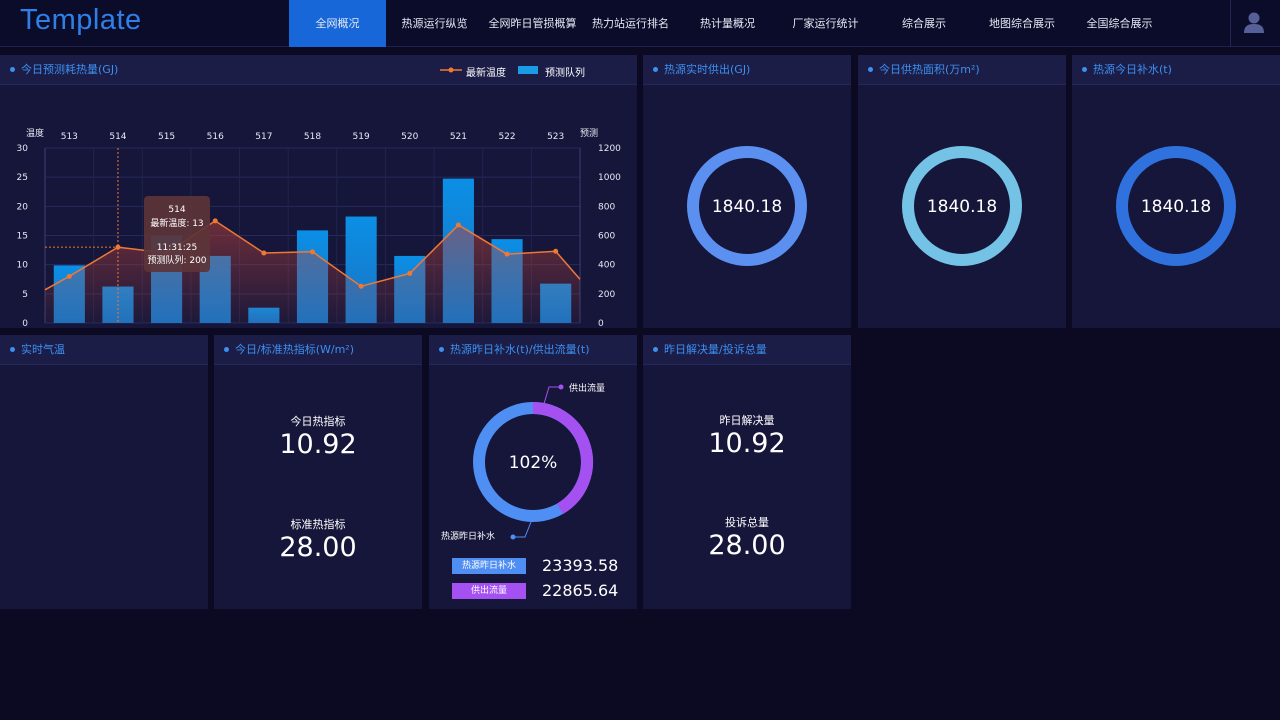  What do you see at coordinates (555, 137) in the screenshot?
I see `top-category-label: 523` at bounding box center [555, 137].